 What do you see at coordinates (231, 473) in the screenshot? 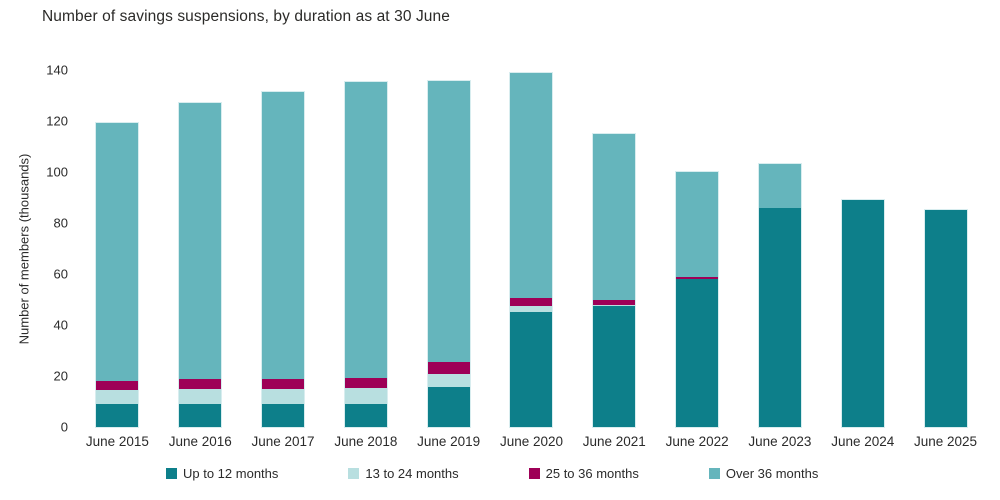
I see `legend-label: Up to 12 months` at bounding box center [231, 473].